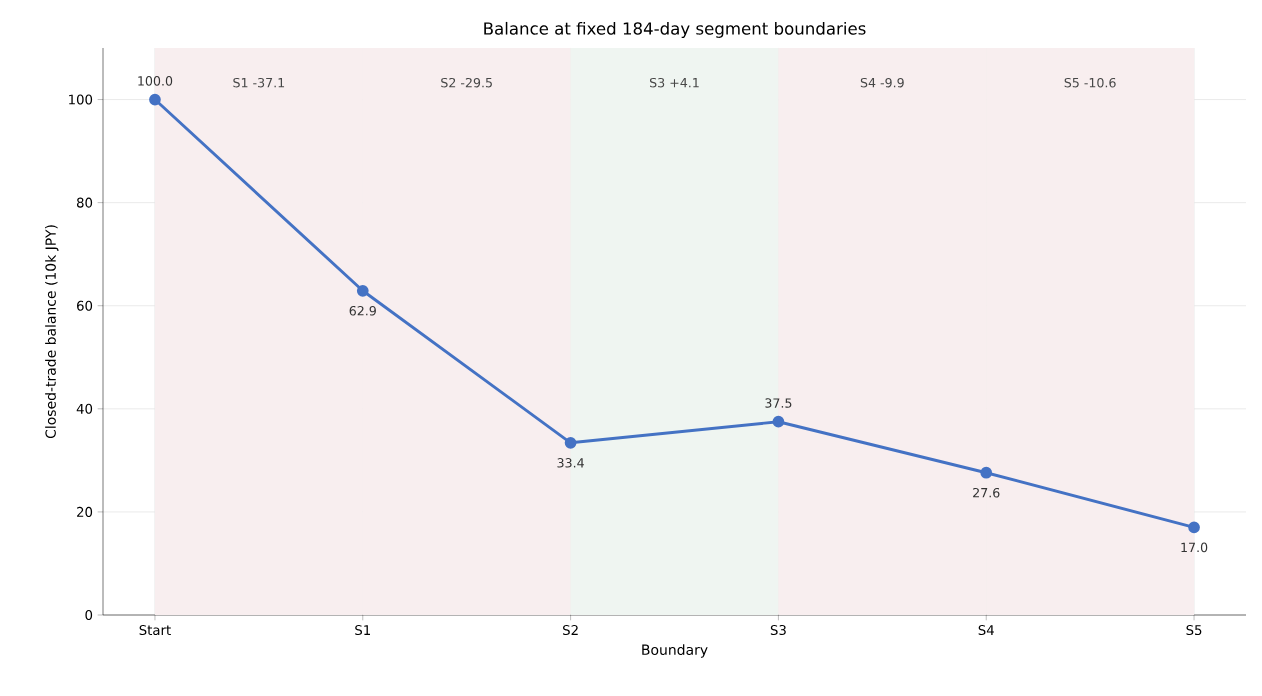  I want to click on band-label: S3 +4.1, so click(674, 82).